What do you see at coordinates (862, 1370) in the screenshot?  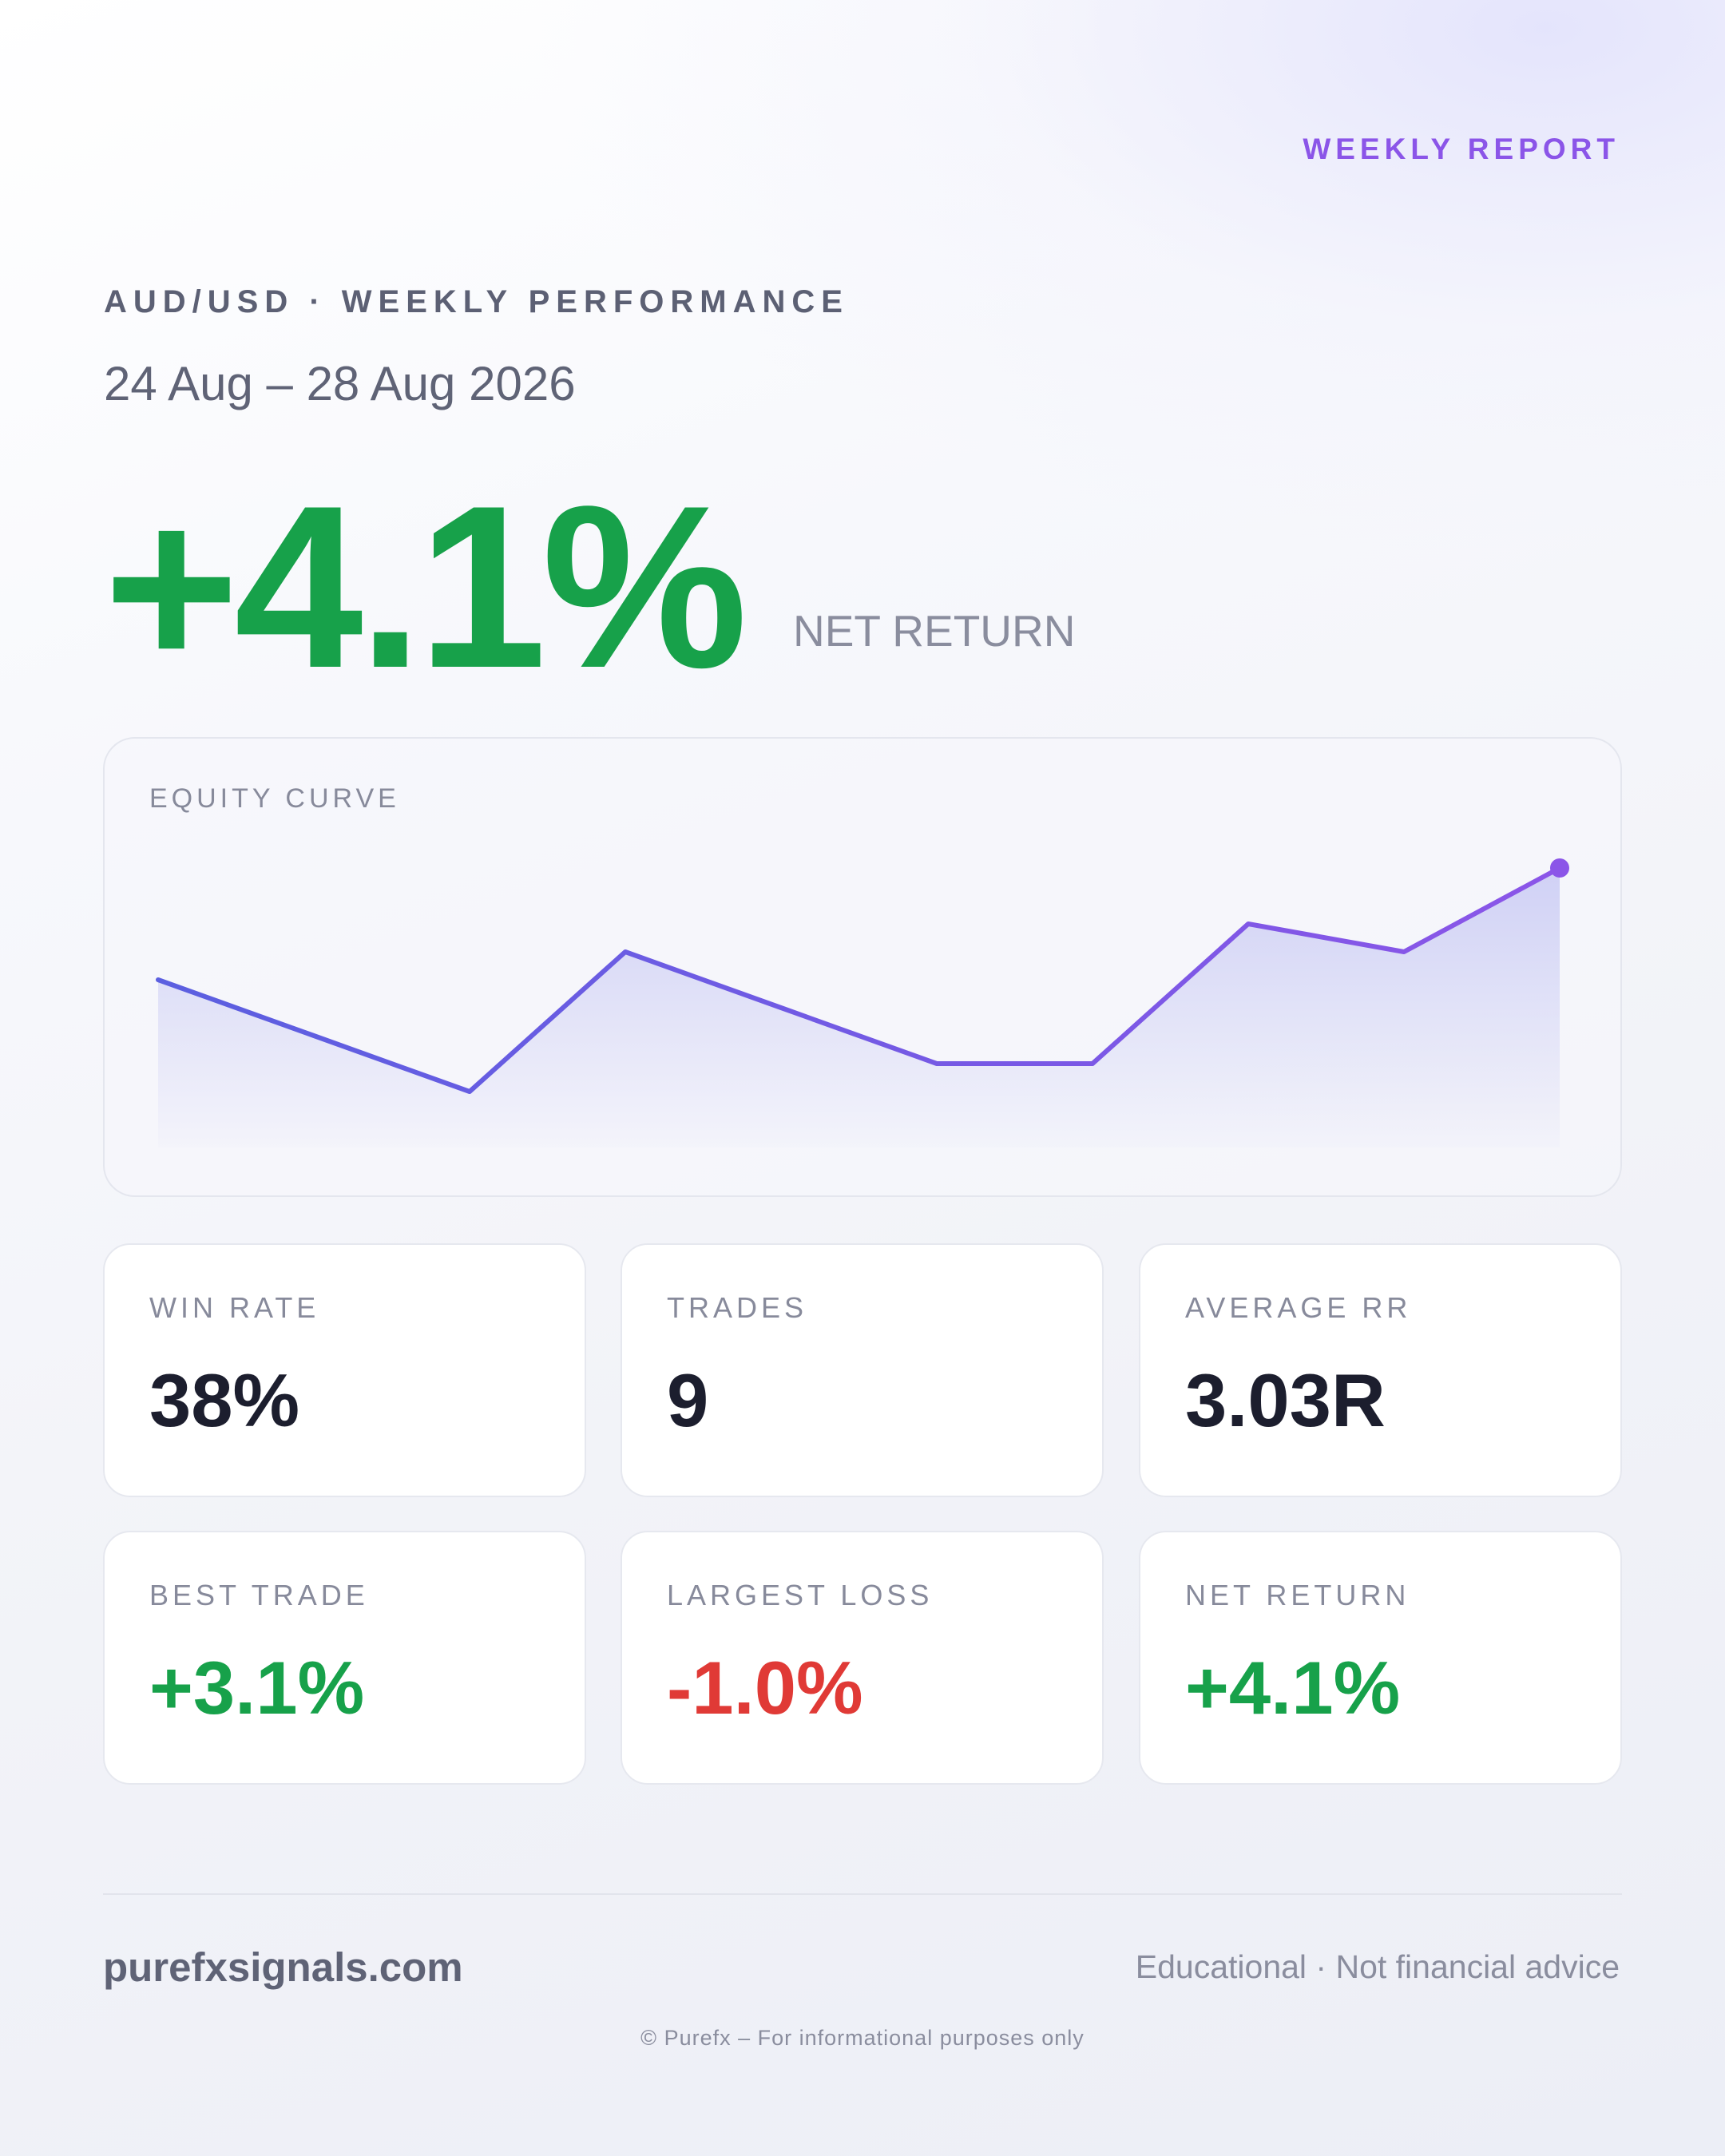 I see `stat-card-trades: TRADES 9` at bounding box center [862, 1370].